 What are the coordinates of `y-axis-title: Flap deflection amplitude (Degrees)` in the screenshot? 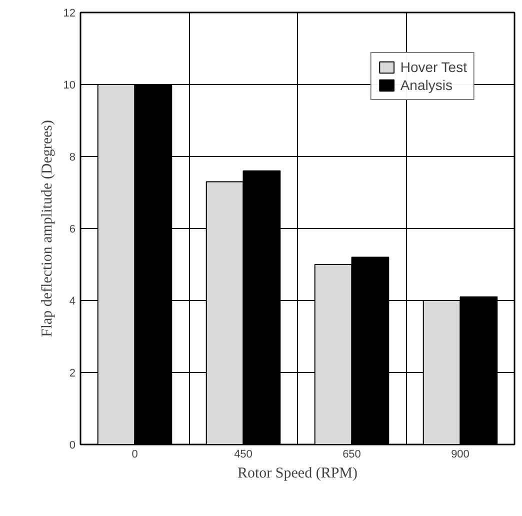 It's located at (47, 228).